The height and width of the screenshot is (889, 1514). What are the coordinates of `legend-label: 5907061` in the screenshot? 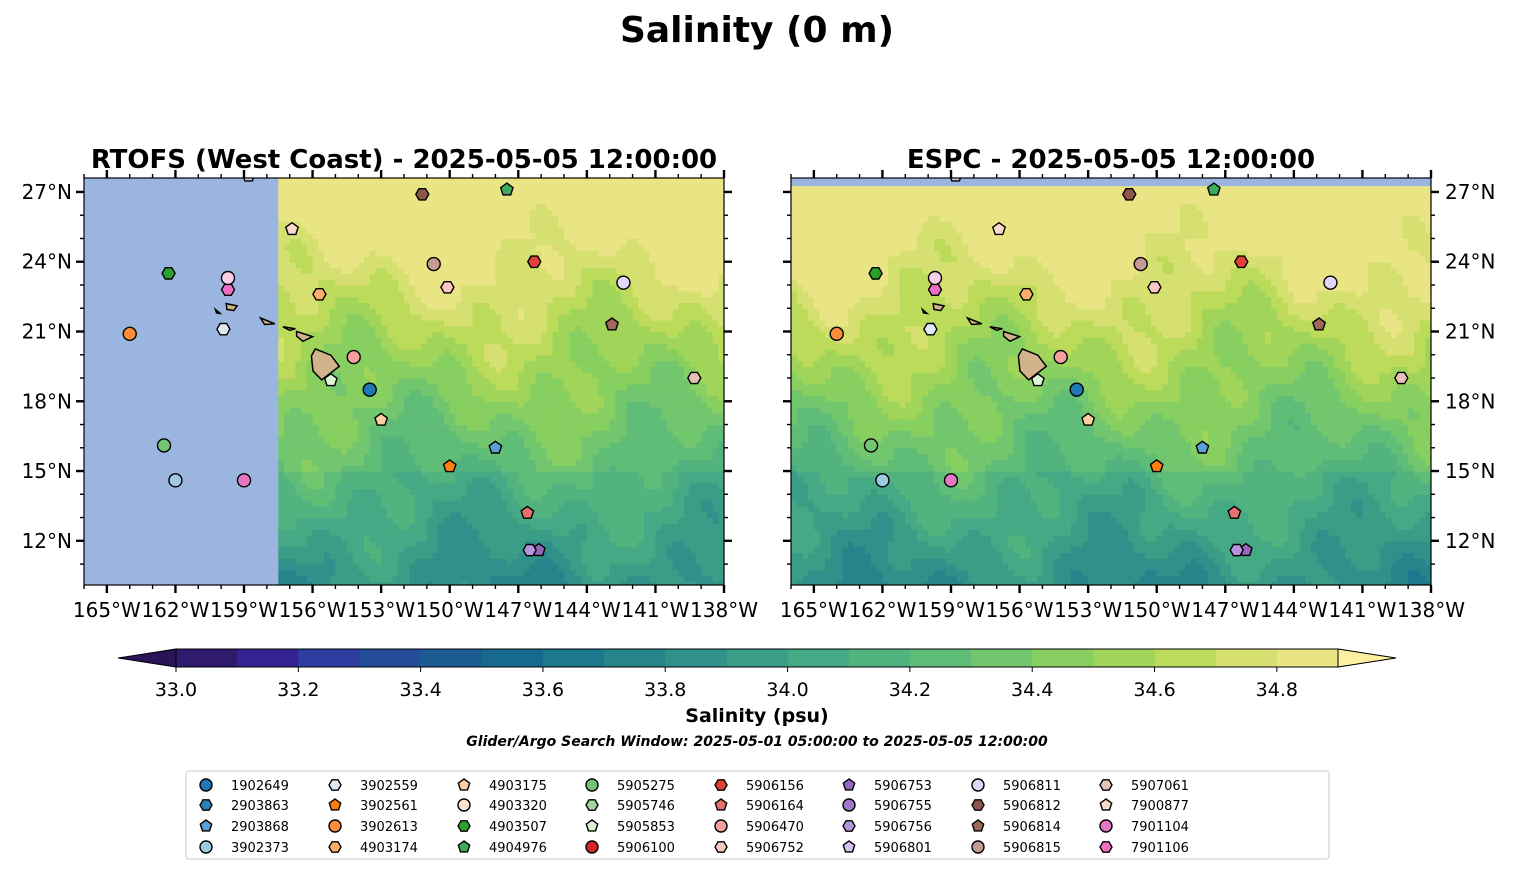 It's located at (1160, 786).